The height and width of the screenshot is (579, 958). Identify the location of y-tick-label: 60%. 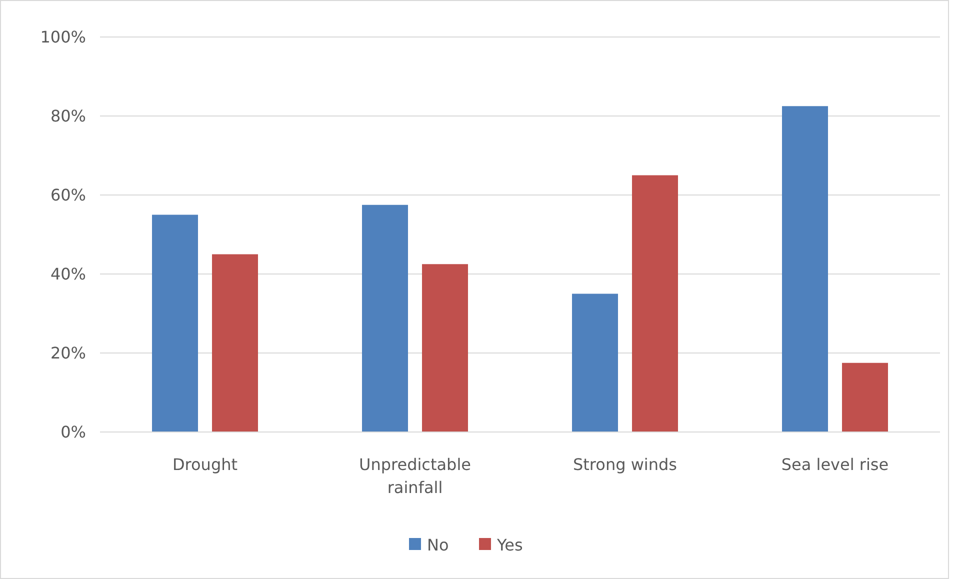
(68, 195).